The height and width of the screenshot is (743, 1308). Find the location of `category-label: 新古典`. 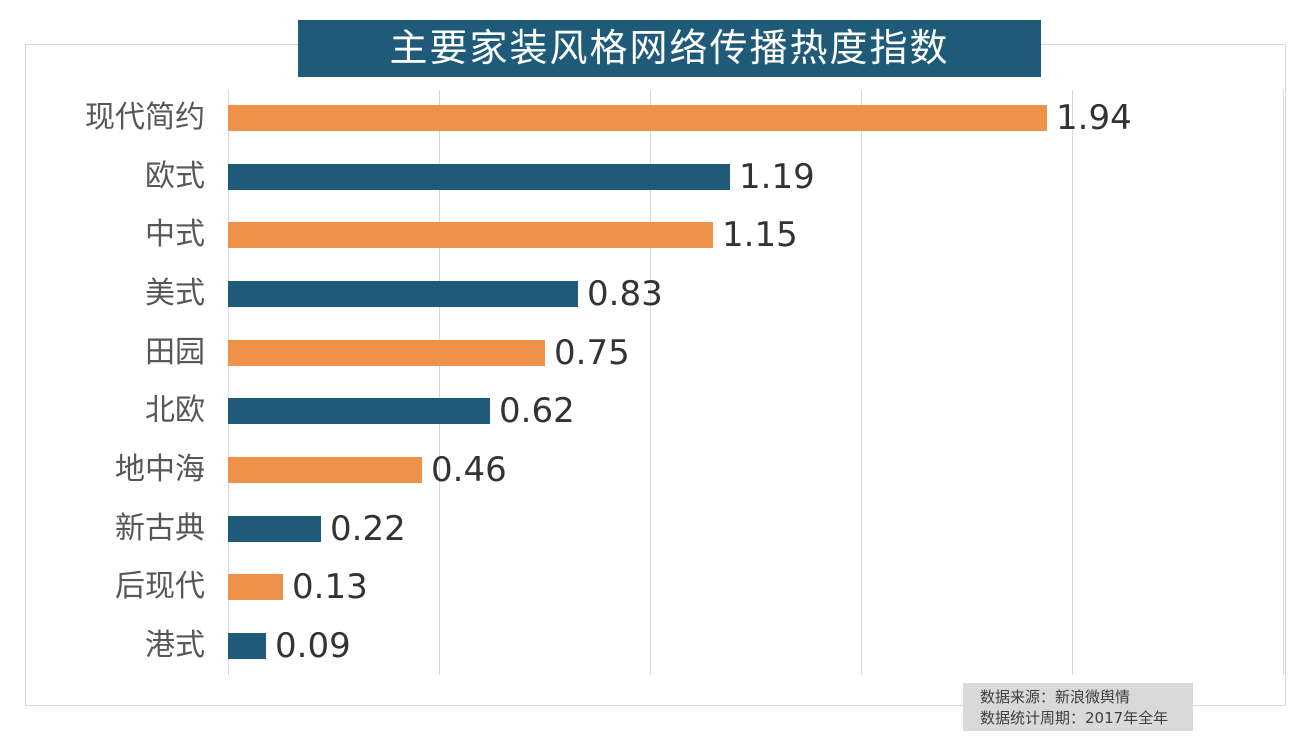

category-label: 新古典 is located at coordinates (160, 528).